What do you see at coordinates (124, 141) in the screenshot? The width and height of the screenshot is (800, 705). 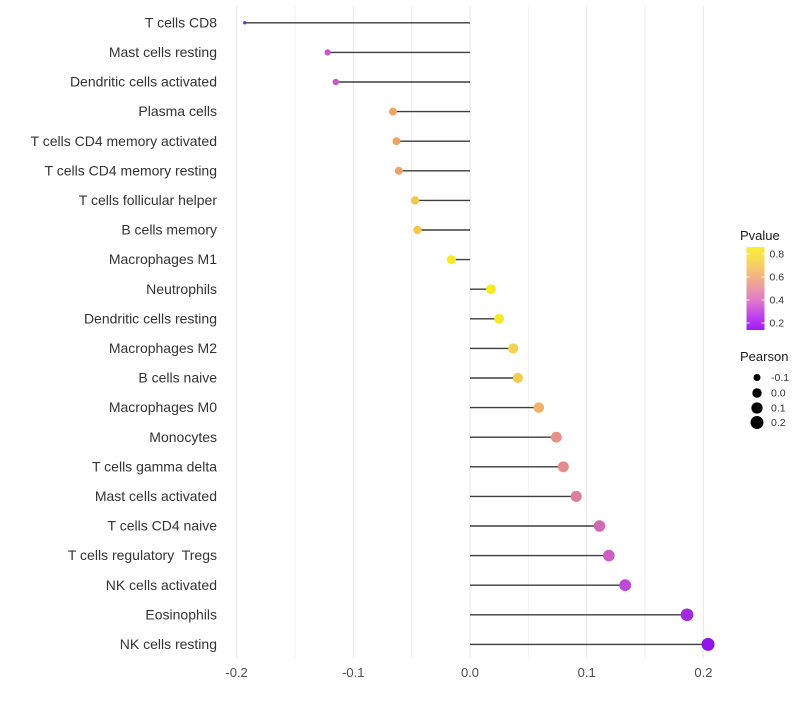 I see `y-axis-label: T cells CD4 memory activated` at bounding box center [124, 141].